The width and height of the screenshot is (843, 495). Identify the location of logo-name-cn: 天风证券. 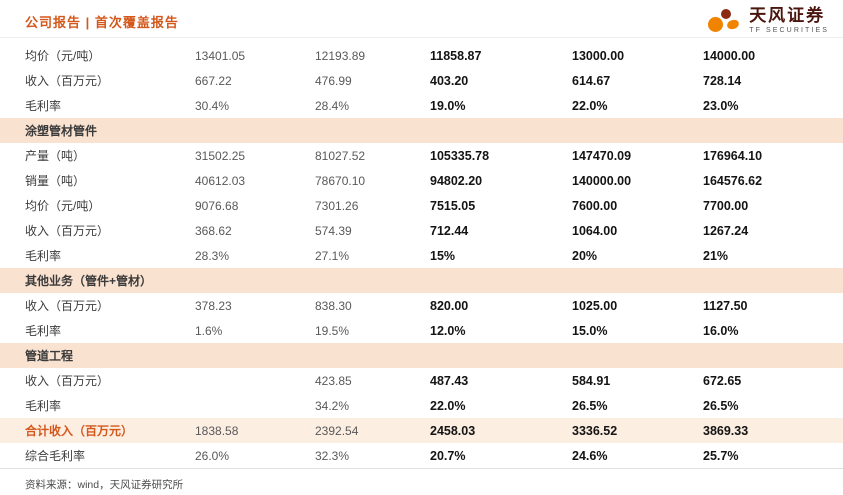
(787, 16).